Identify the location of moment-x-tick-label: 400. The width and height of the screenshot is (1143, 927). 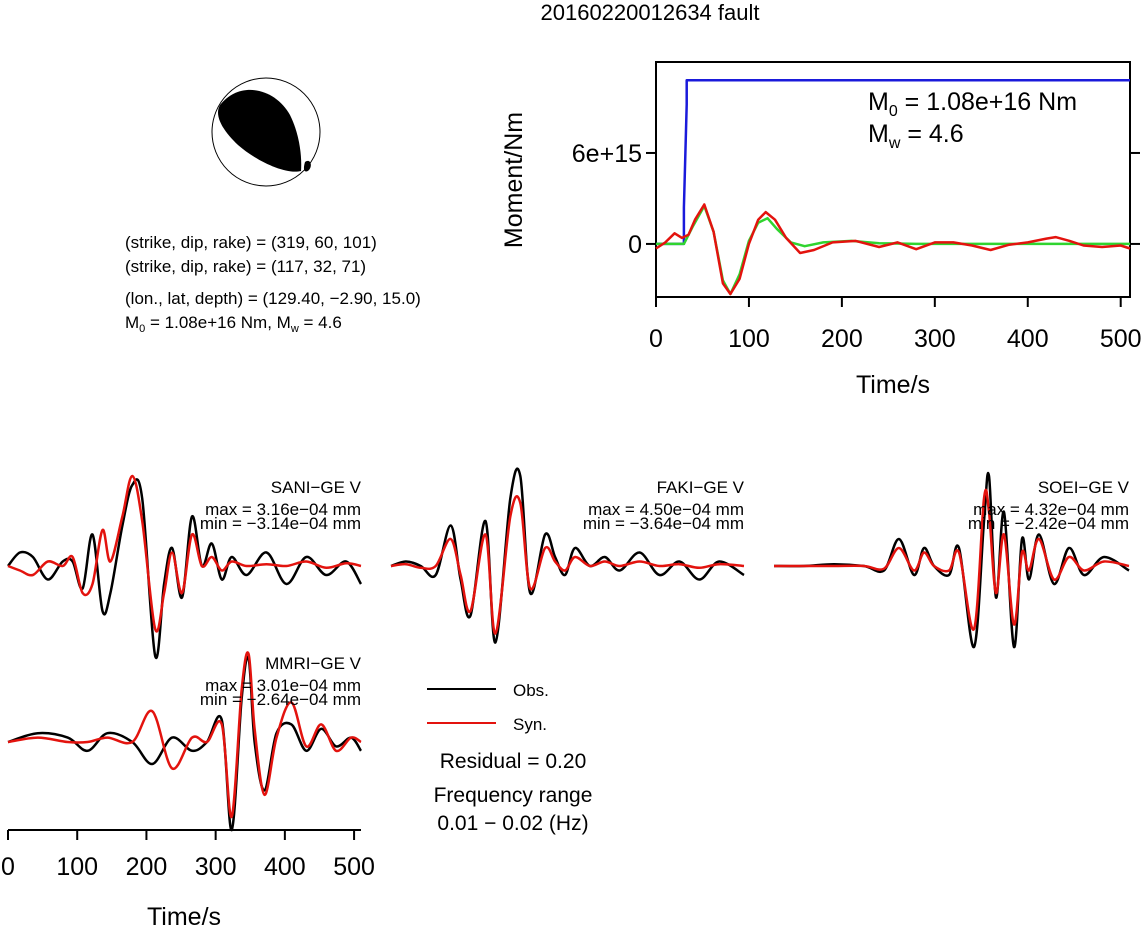
(1028, 339).